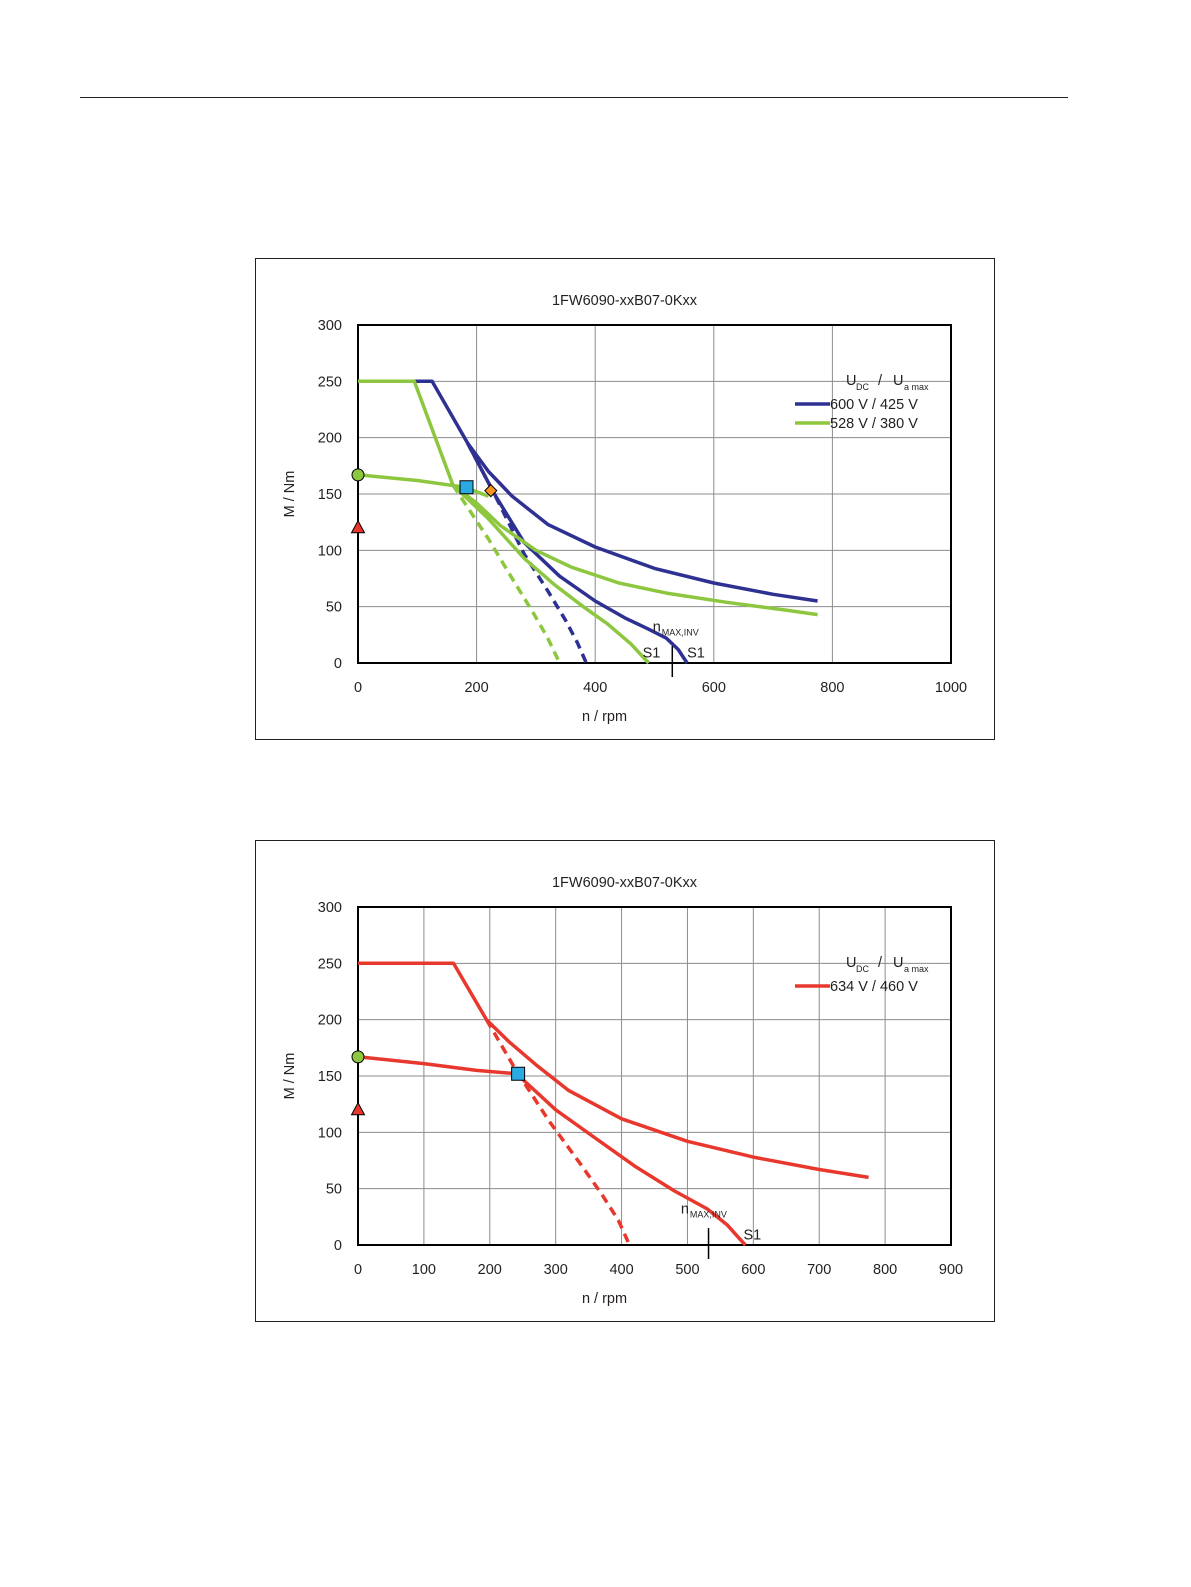  I want to click on x-tick-label: 900, so click(951, 1270).